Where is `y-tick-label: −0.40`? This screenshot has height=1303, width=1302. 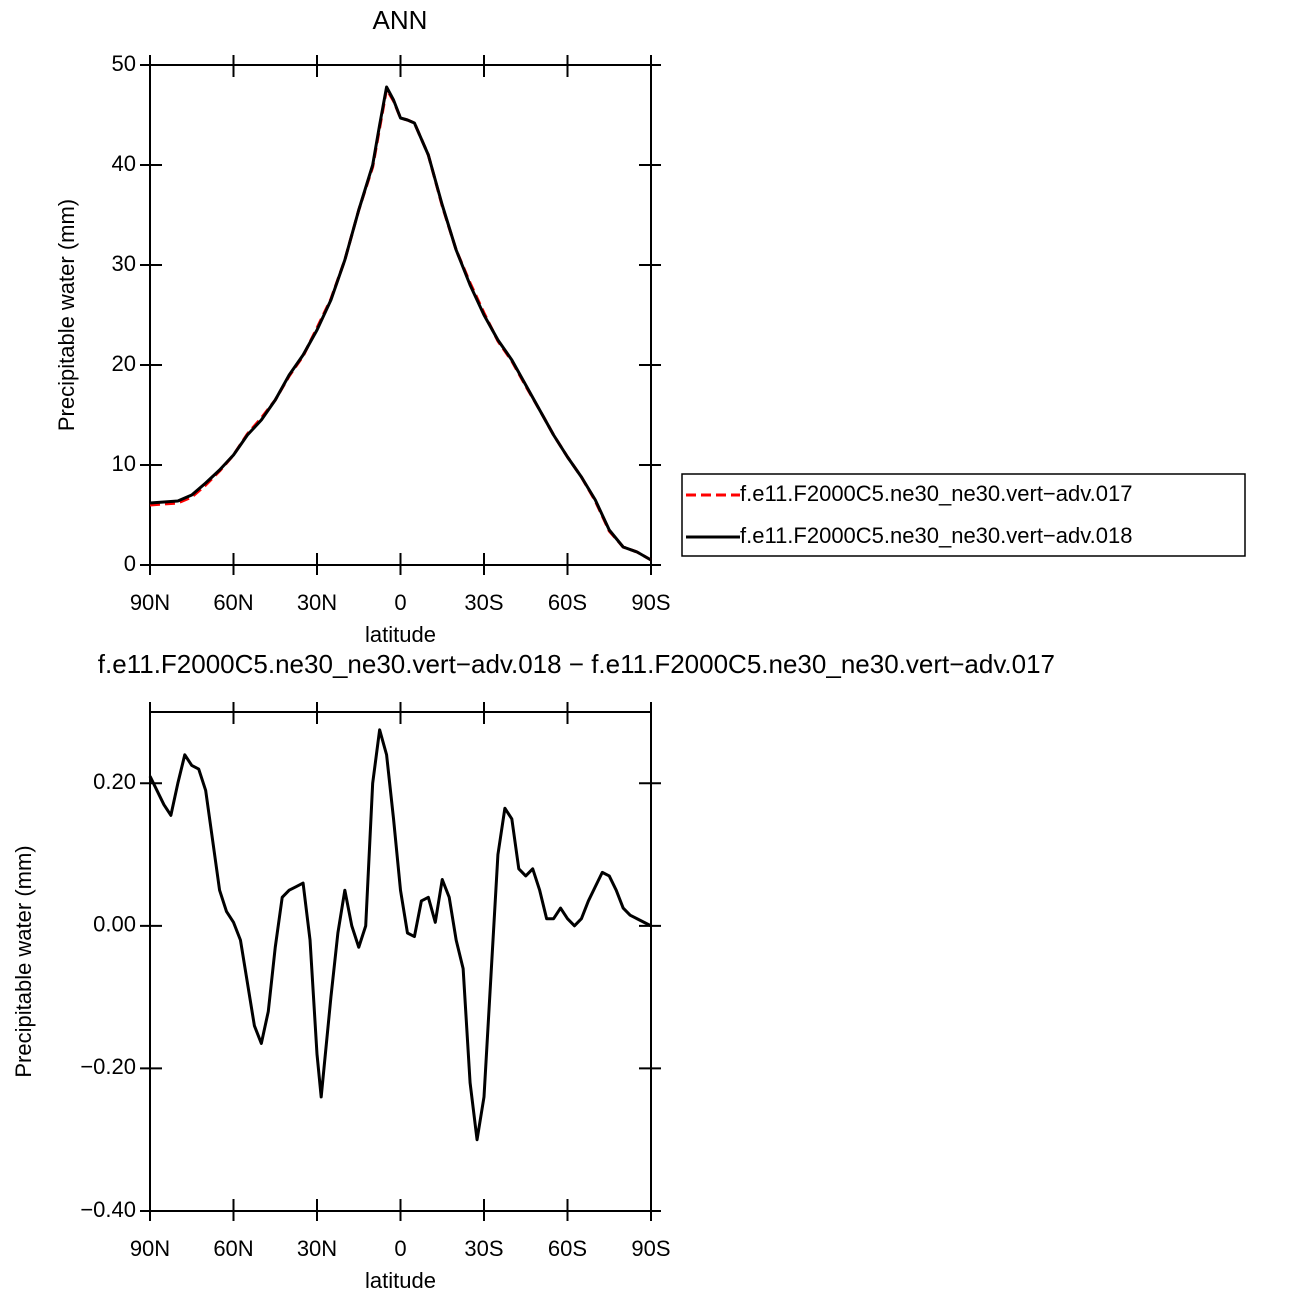 y-tick-label: −0.40 is located at coordinates (108, 1209).